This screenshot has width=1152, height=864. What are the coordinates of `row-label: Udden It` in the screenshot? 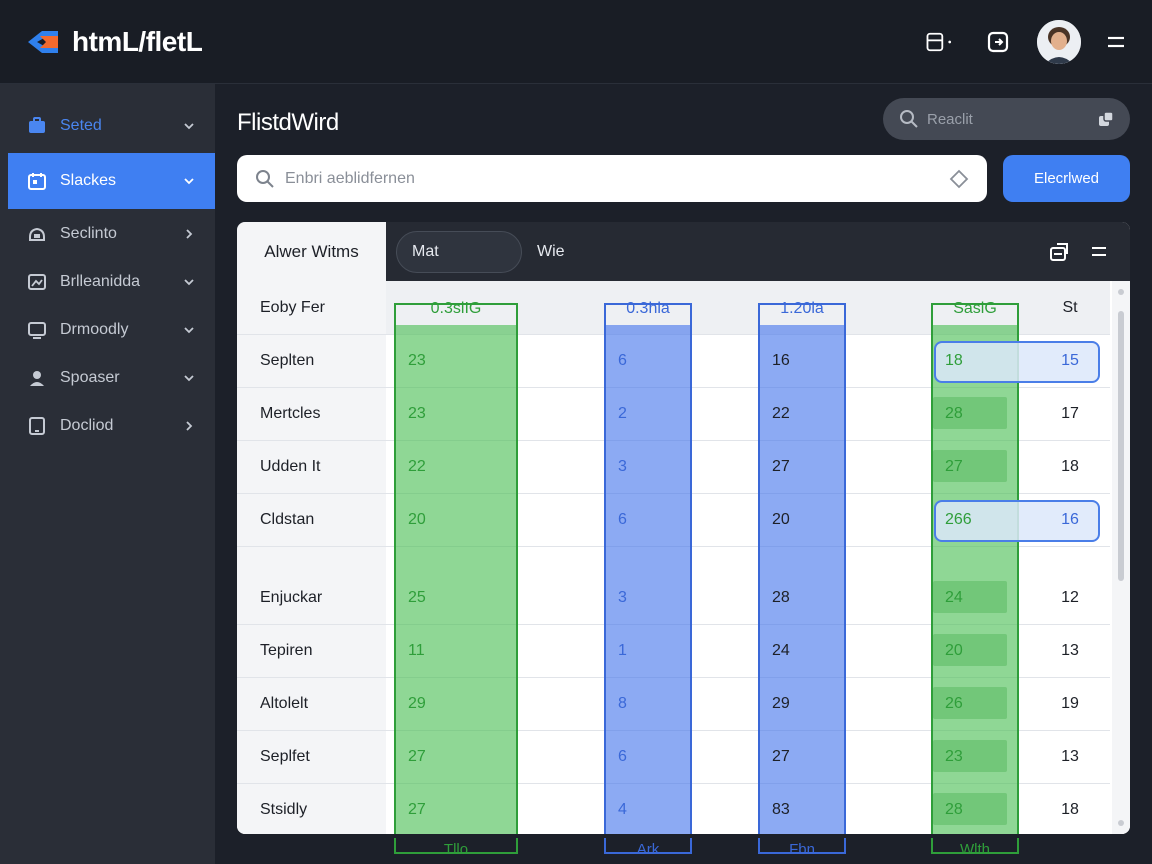 It's located at (290, 466).